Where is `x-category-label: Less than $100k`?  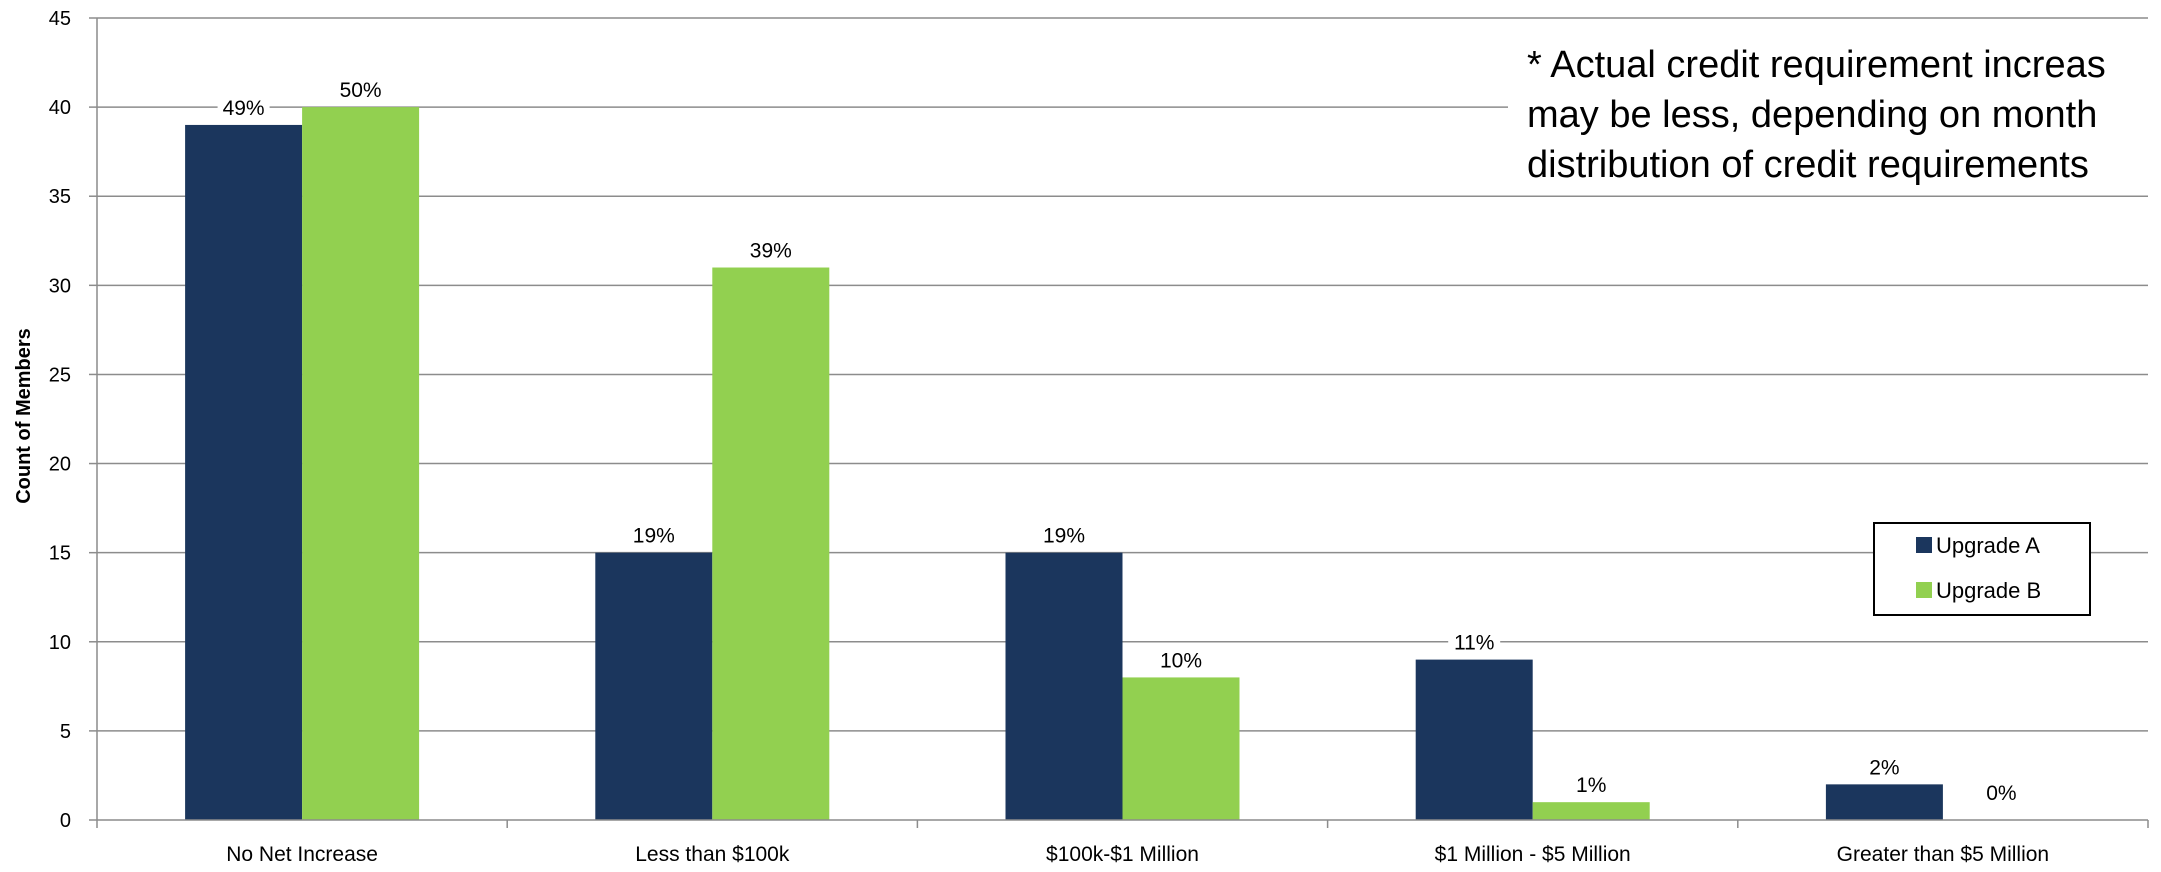 x-category-label: Less than $100k is located at coordinates (712, 854).